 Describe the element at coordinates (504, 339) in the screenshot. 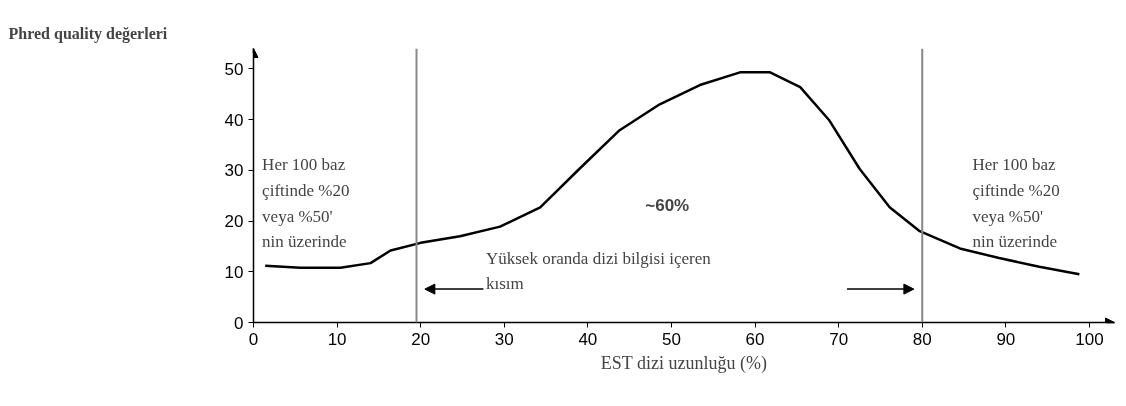

I see `x-tick-label: 30` at that location.